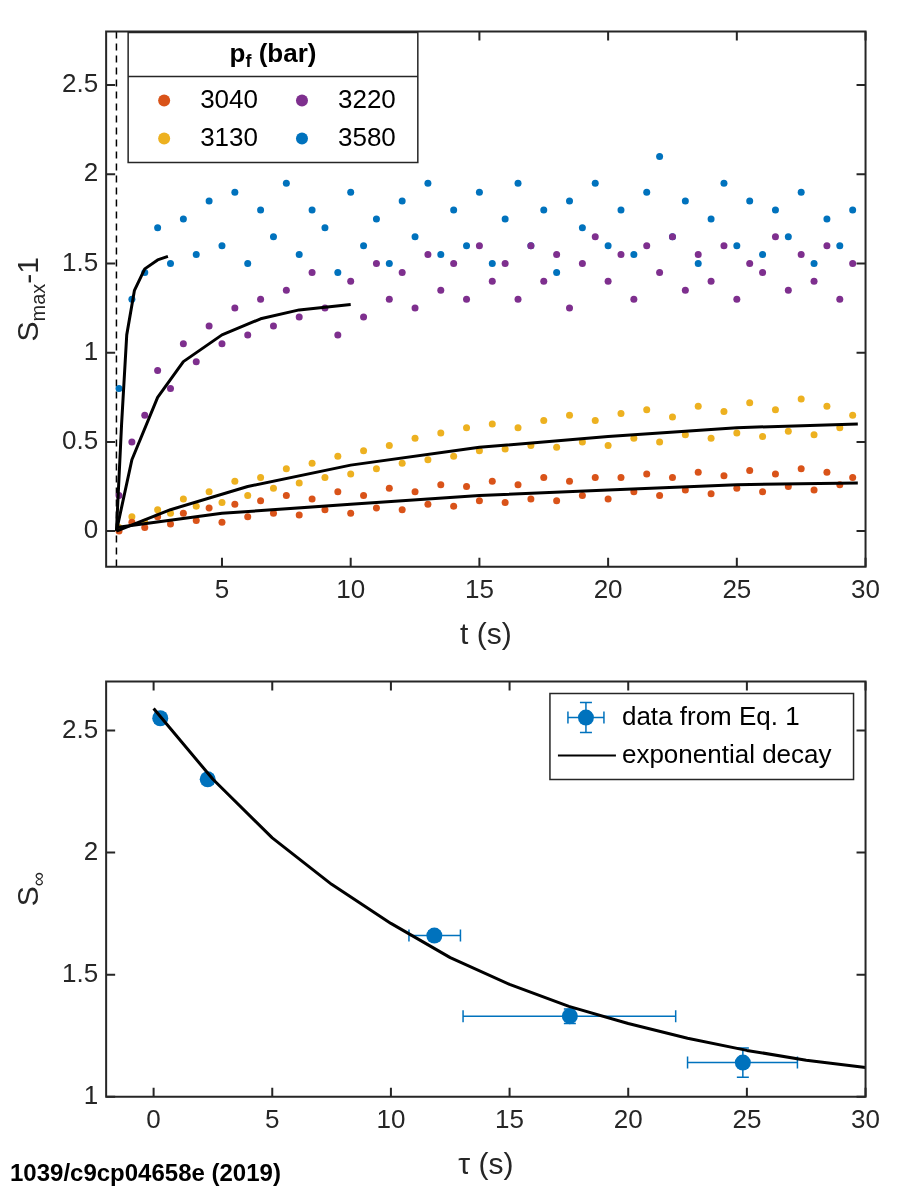  I want to click on x-tick-label: 0, so click(153, 1118).